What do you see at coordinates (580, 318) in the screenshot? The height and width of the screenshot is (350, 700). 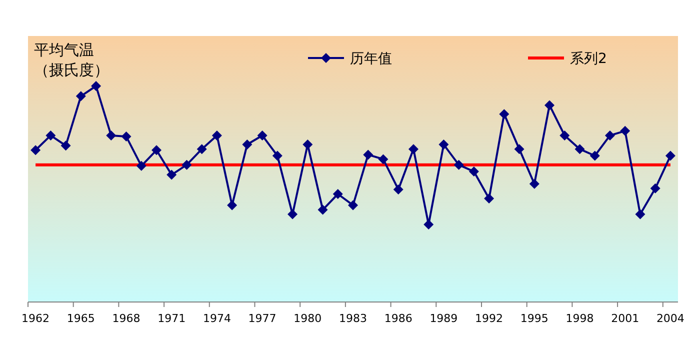 I see `x-tick-label: 1998` at bounding box center [580, 318].